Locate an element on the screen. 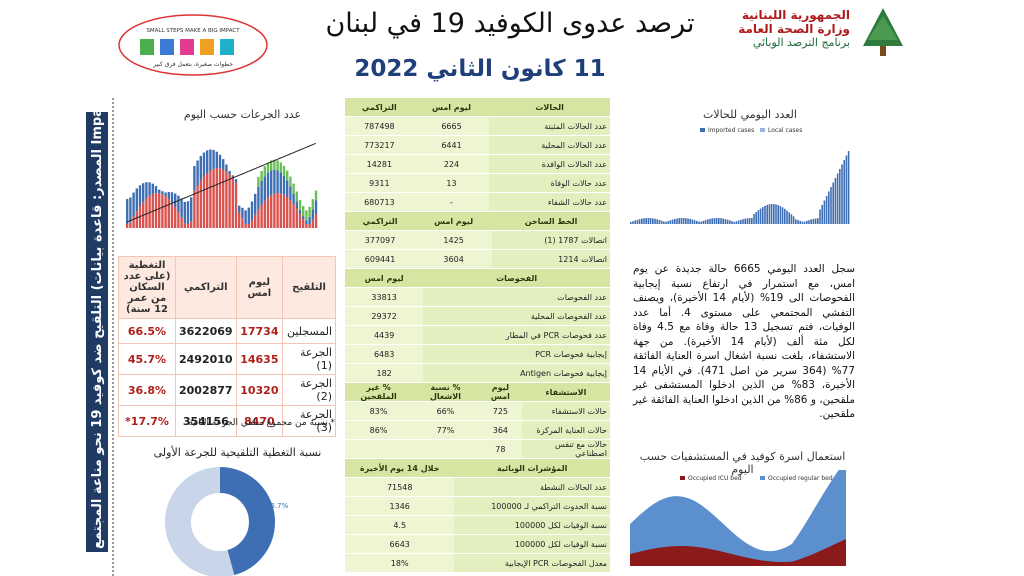 The width and height of the screenshot is (1024, 576). donut-title: نسبة التغطية التلقيحية للجرعة الأولى is located at coordinates (237, 452).